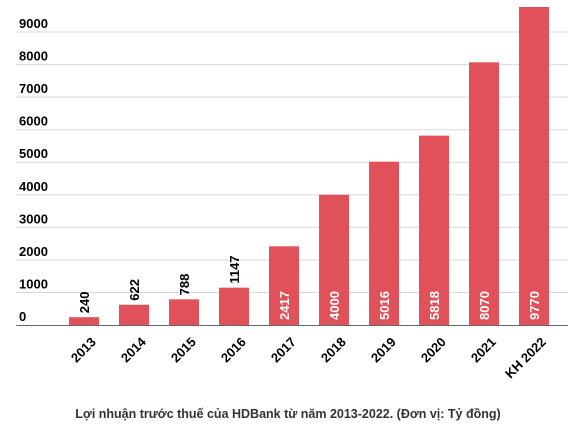 This screenshot has height=448, width=576. What do you see at coordinates (33, 186) in the screenshot?
I see `y-tick-label: 4000` at bounding box center [33, 186].